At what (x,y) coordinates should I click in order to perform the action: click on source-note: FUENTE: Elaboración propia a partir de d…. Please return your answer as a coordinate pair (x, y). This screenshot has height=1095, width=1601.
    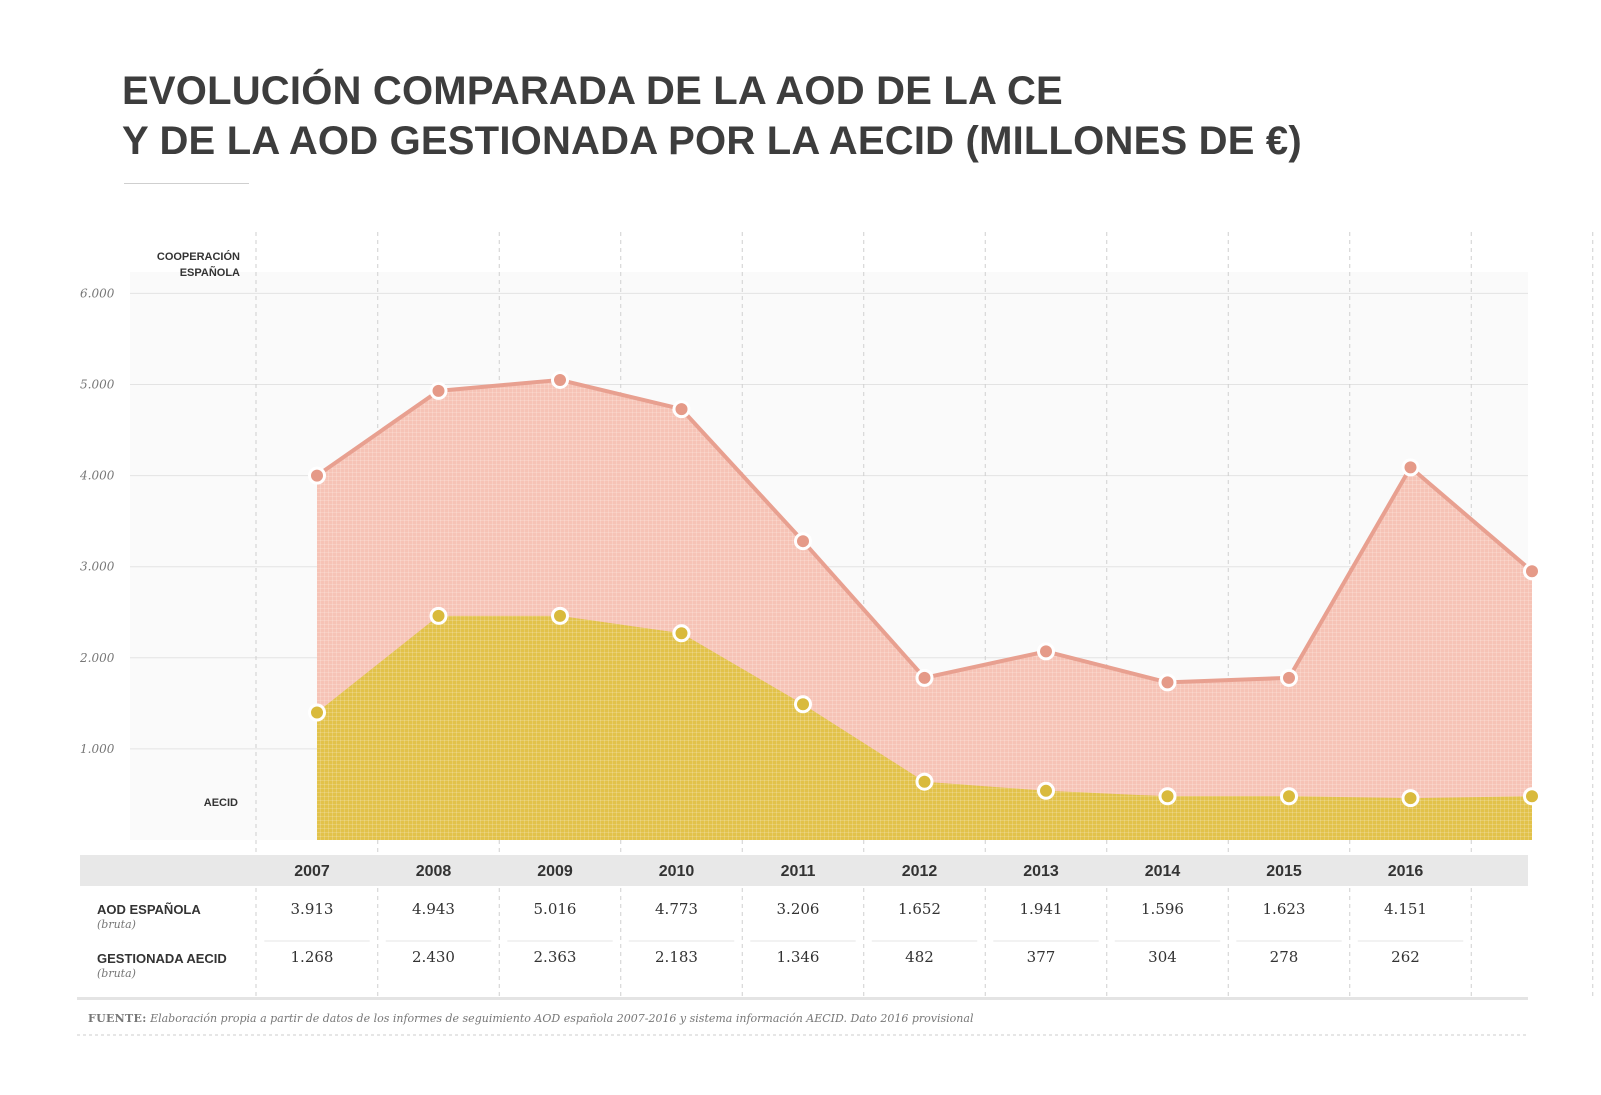
    Looking at the image, I should click on (530, 1018).